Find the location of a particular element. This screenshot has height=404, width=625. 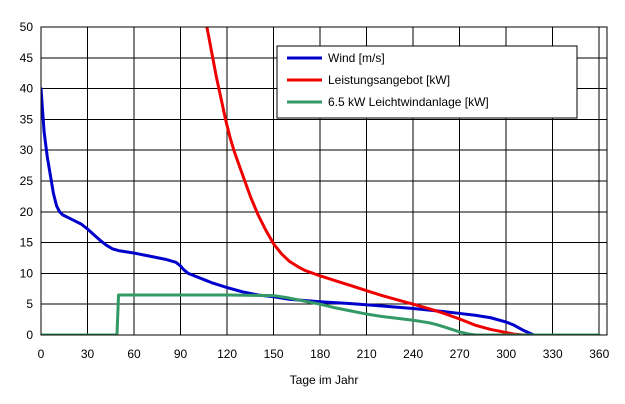

x-tick-labels: 0 30 60 90 120 150 180 210 240 270 300 330 360 is located at coordinates (324, 354).